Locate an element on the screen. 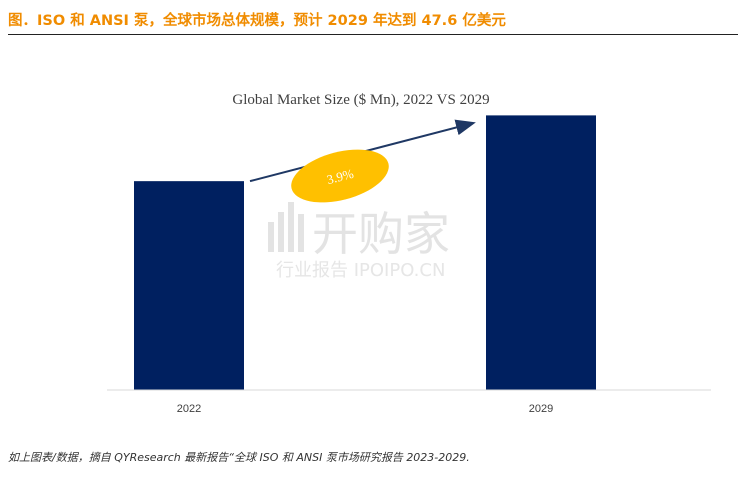  growth-rate-label: 3.9% is located at coordinates (340, 176).